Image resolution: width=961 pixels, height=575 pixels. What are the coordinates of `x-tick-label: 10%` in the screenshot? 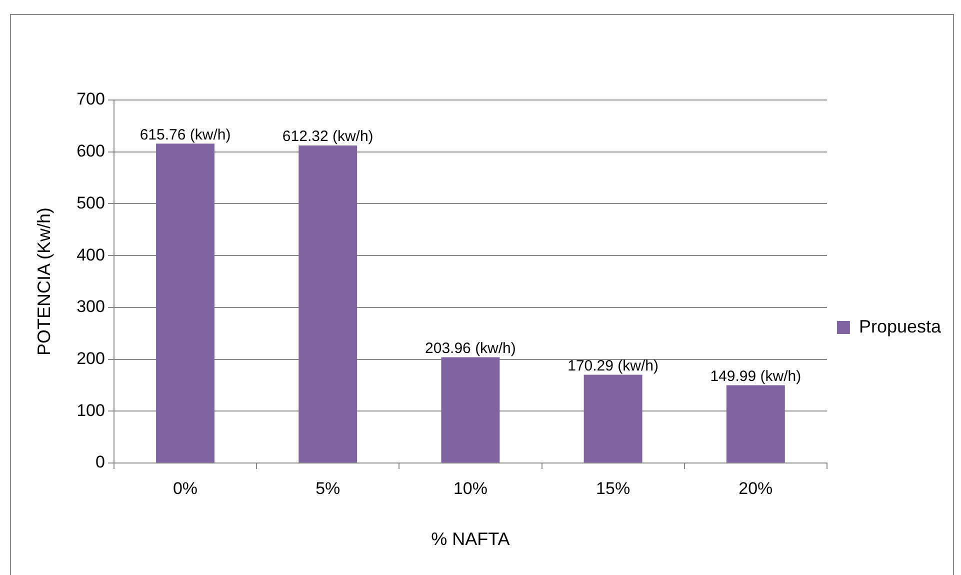 It's located at (470, 488).